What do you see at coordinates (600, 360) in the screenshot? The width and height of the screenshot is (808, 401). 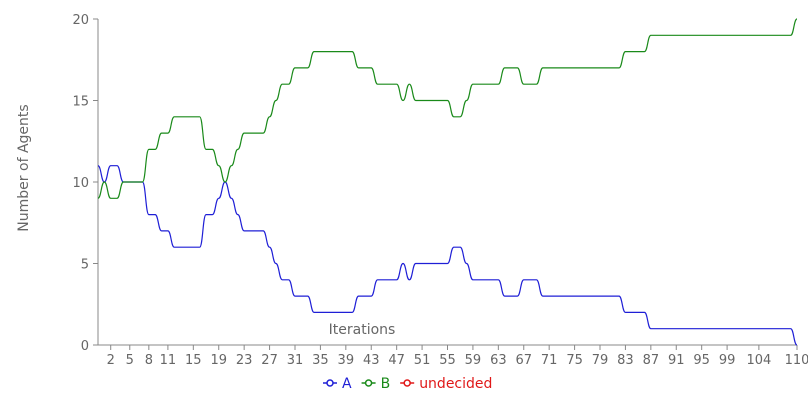 I see `x-tick-label: 79` at bounding box center [600, 360].